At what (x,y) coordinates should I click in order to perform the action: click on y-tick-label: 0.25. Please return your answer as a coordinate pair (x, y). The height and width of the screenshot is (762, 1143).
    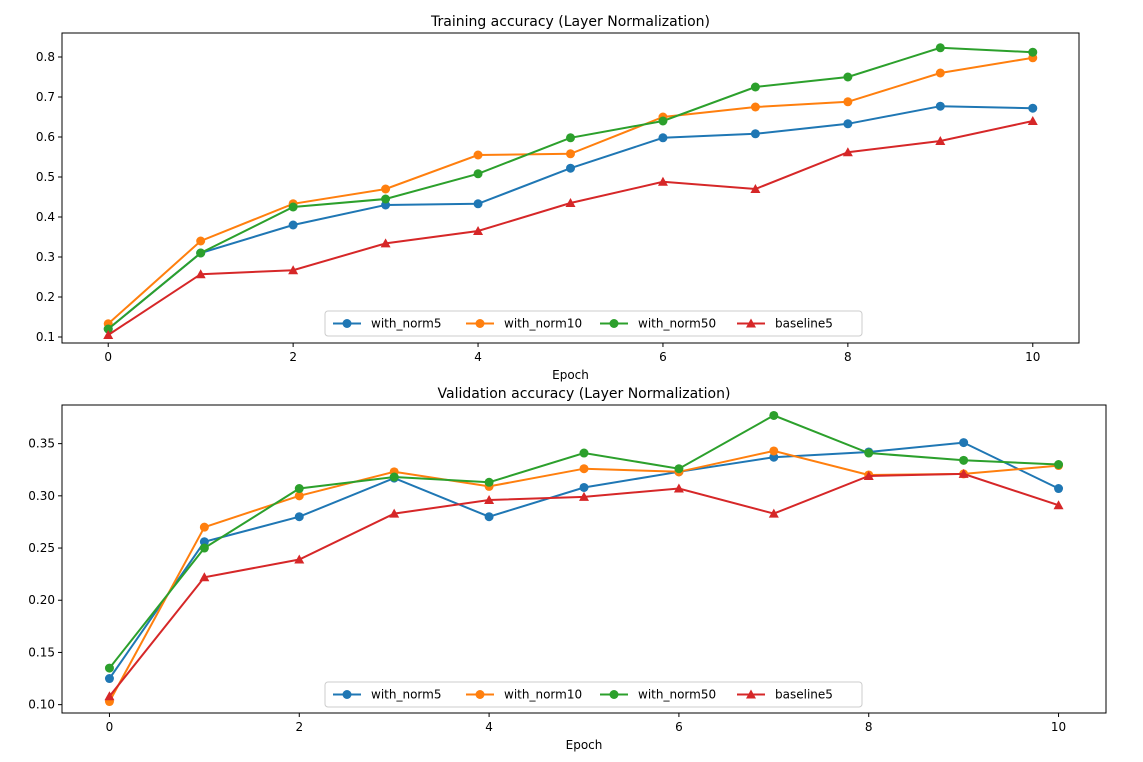
    Looking at the image, I should click on (41, 548).